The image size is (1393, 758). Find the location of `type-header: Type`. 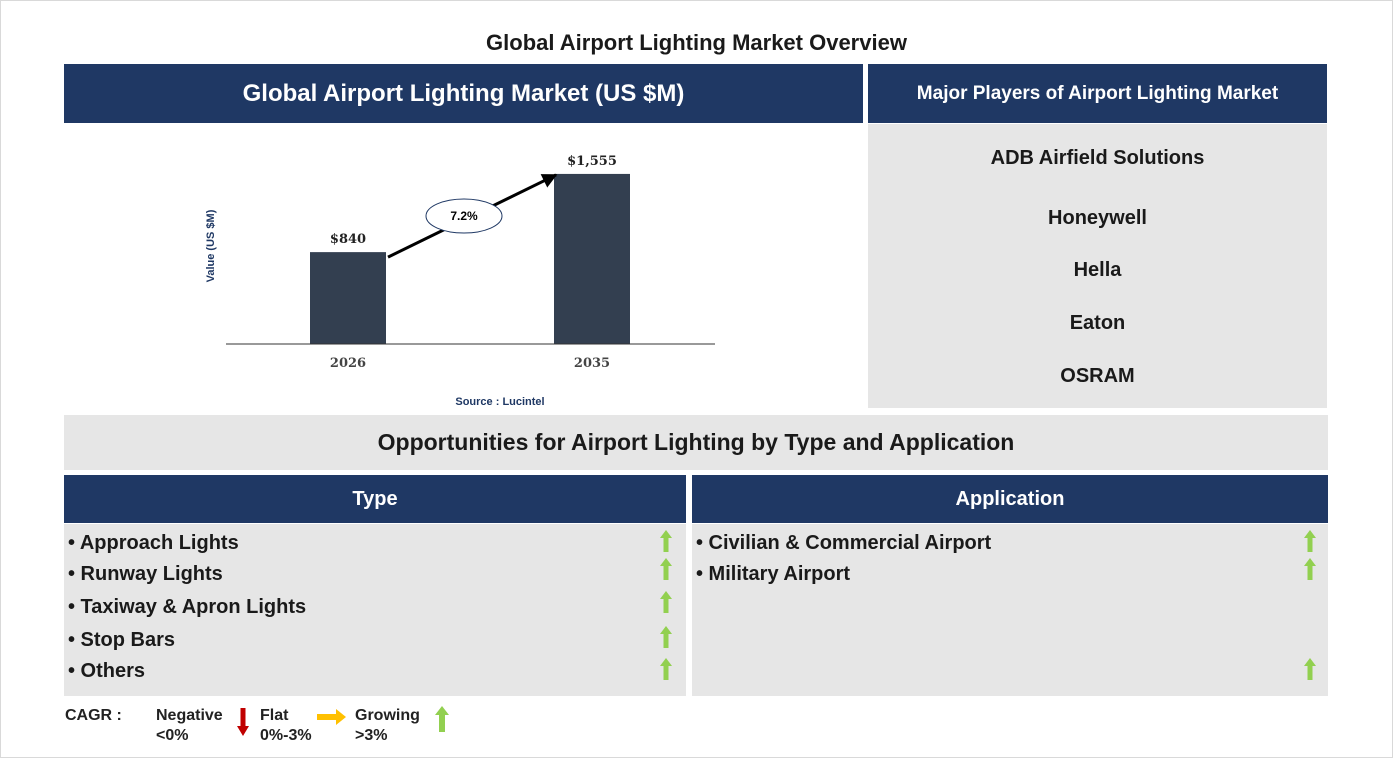

type-header: Type is located at coordinates (375, 499).